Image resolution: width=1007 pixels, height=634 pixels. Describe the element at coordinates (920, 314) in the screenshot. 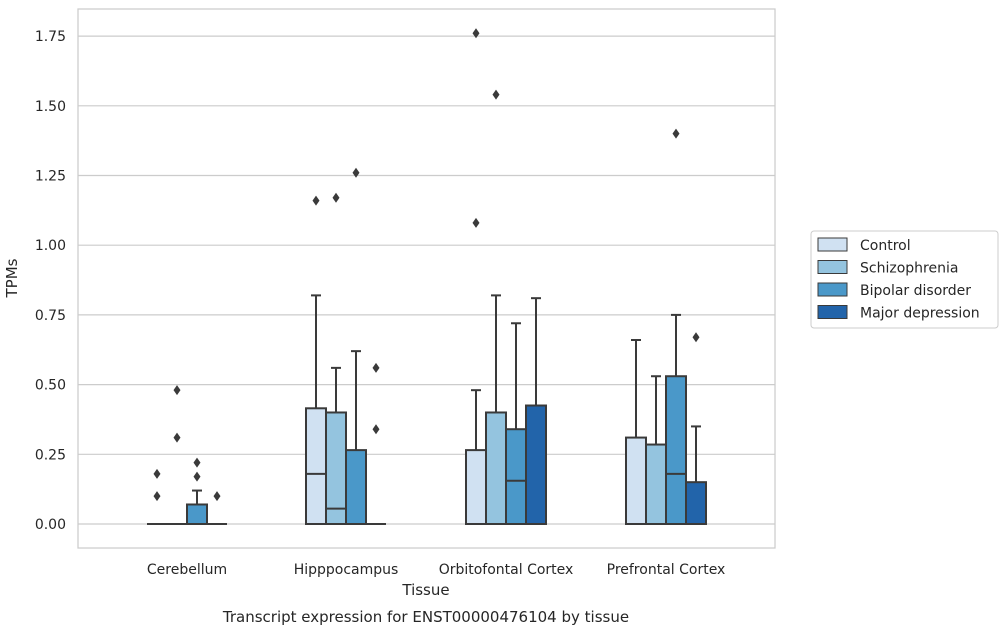

I see `legend-label: Major depression` at that location.